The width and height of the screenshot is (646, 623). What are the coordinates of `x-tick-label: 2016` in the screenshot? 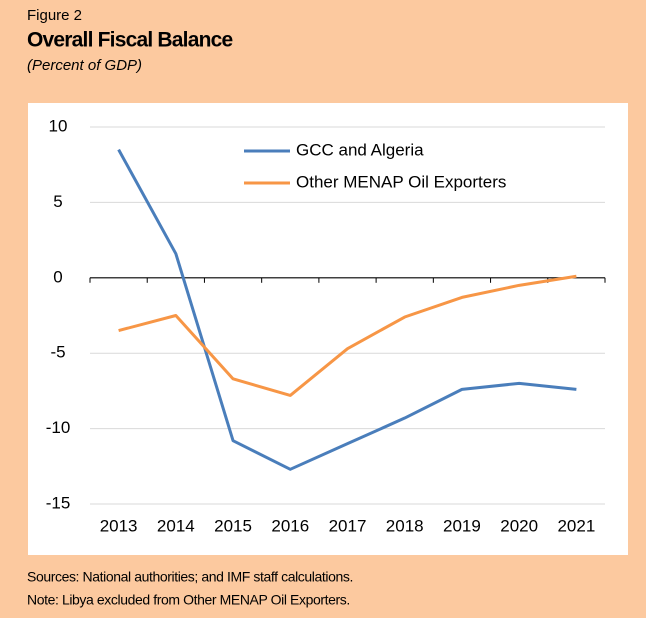 It's located at (290, 525).